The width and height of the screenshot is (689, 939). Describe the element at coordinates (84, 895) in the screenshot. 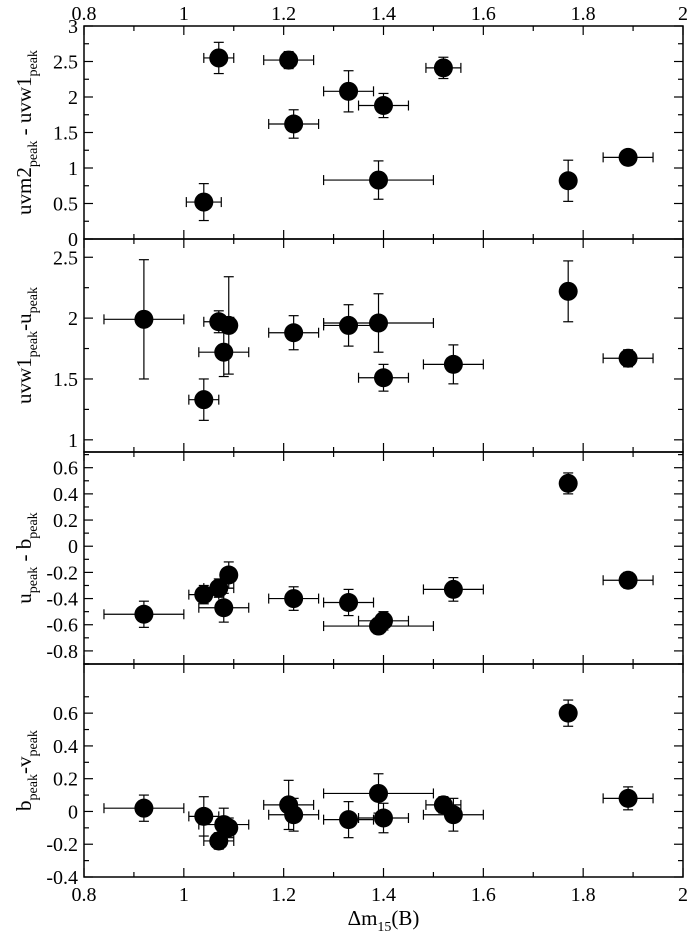

I see `x-tick-label-bottom: 0.8` at that location.